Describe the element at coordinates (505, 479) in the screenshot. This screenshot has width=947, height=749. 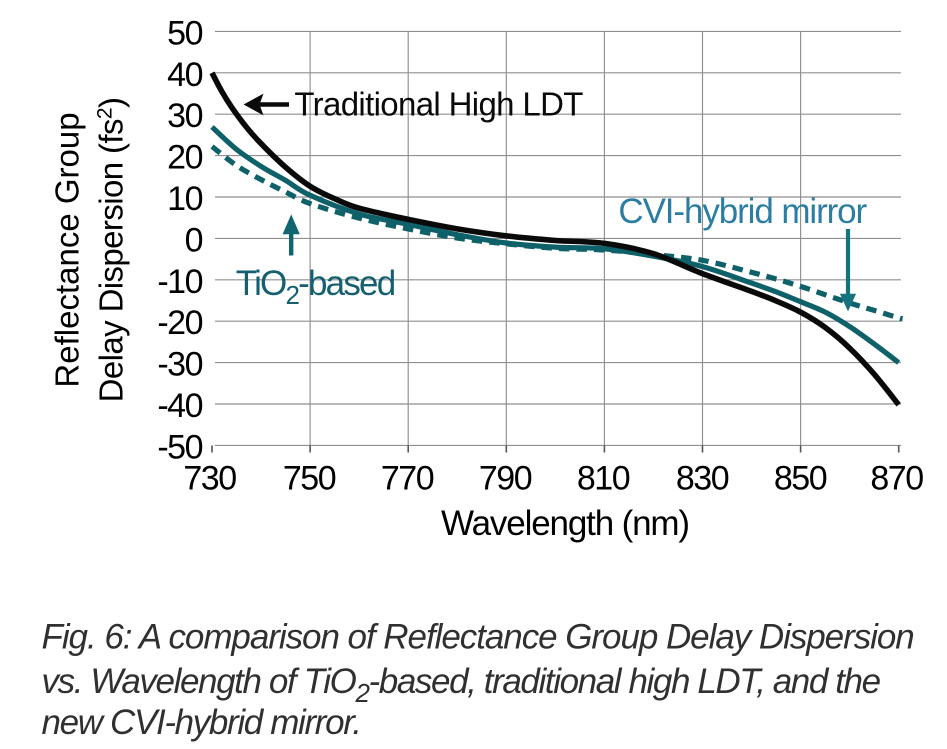
I see `svg-text: 790` at that location.